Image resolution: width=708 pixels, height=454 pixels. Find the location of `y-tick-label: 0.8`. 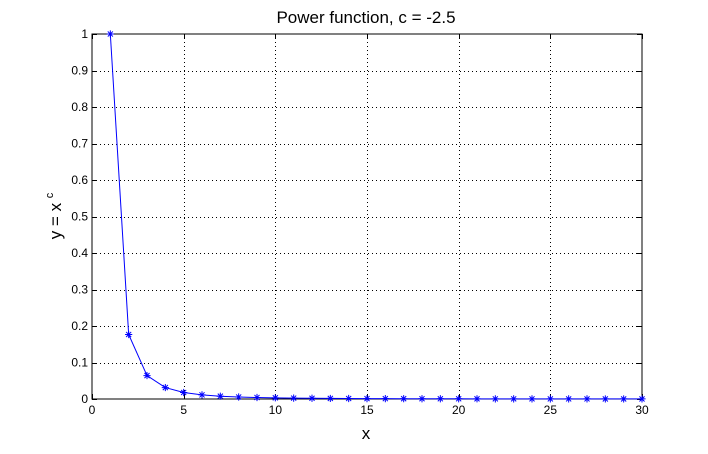

y-tick-label: 0.8 is located at coordinates (79, 107).